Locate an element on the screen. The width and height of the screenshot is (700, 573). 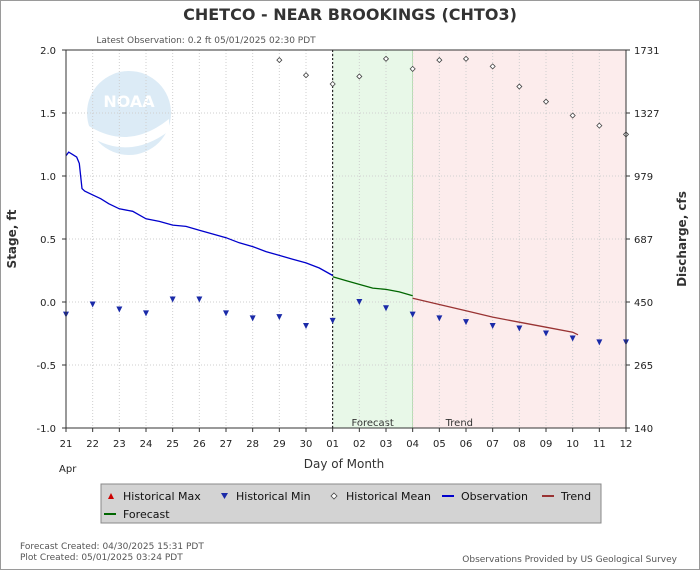
forecast-band-label: Forecast is located at coordinates (373, 423).